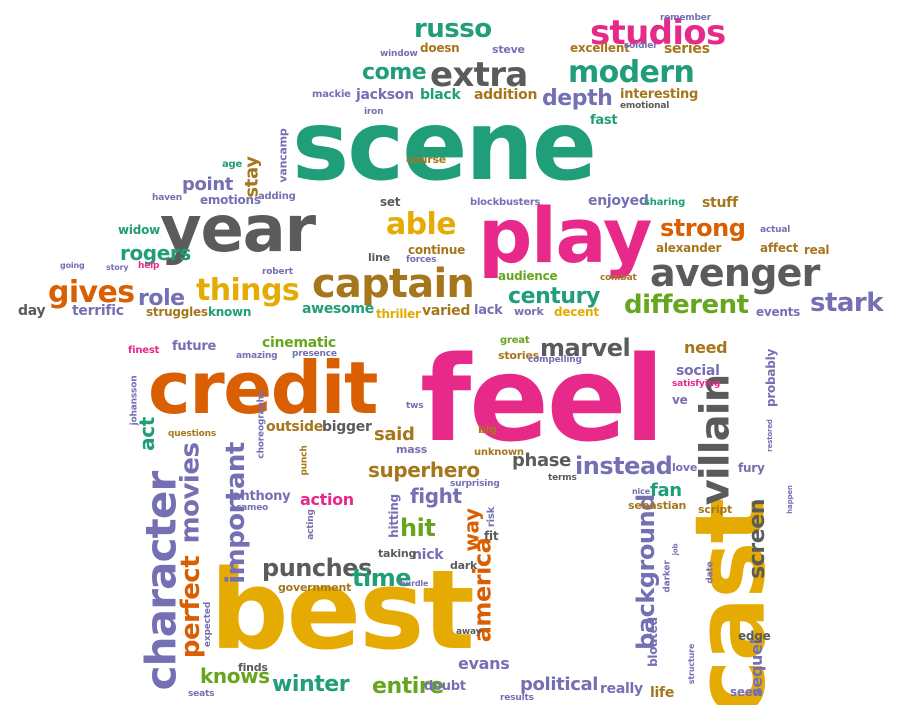 The width and height of the screenshot is (900, 705). Describe the element at coordinates (421, 260) in the screenshot. I see `word-forces: forces` at that location.